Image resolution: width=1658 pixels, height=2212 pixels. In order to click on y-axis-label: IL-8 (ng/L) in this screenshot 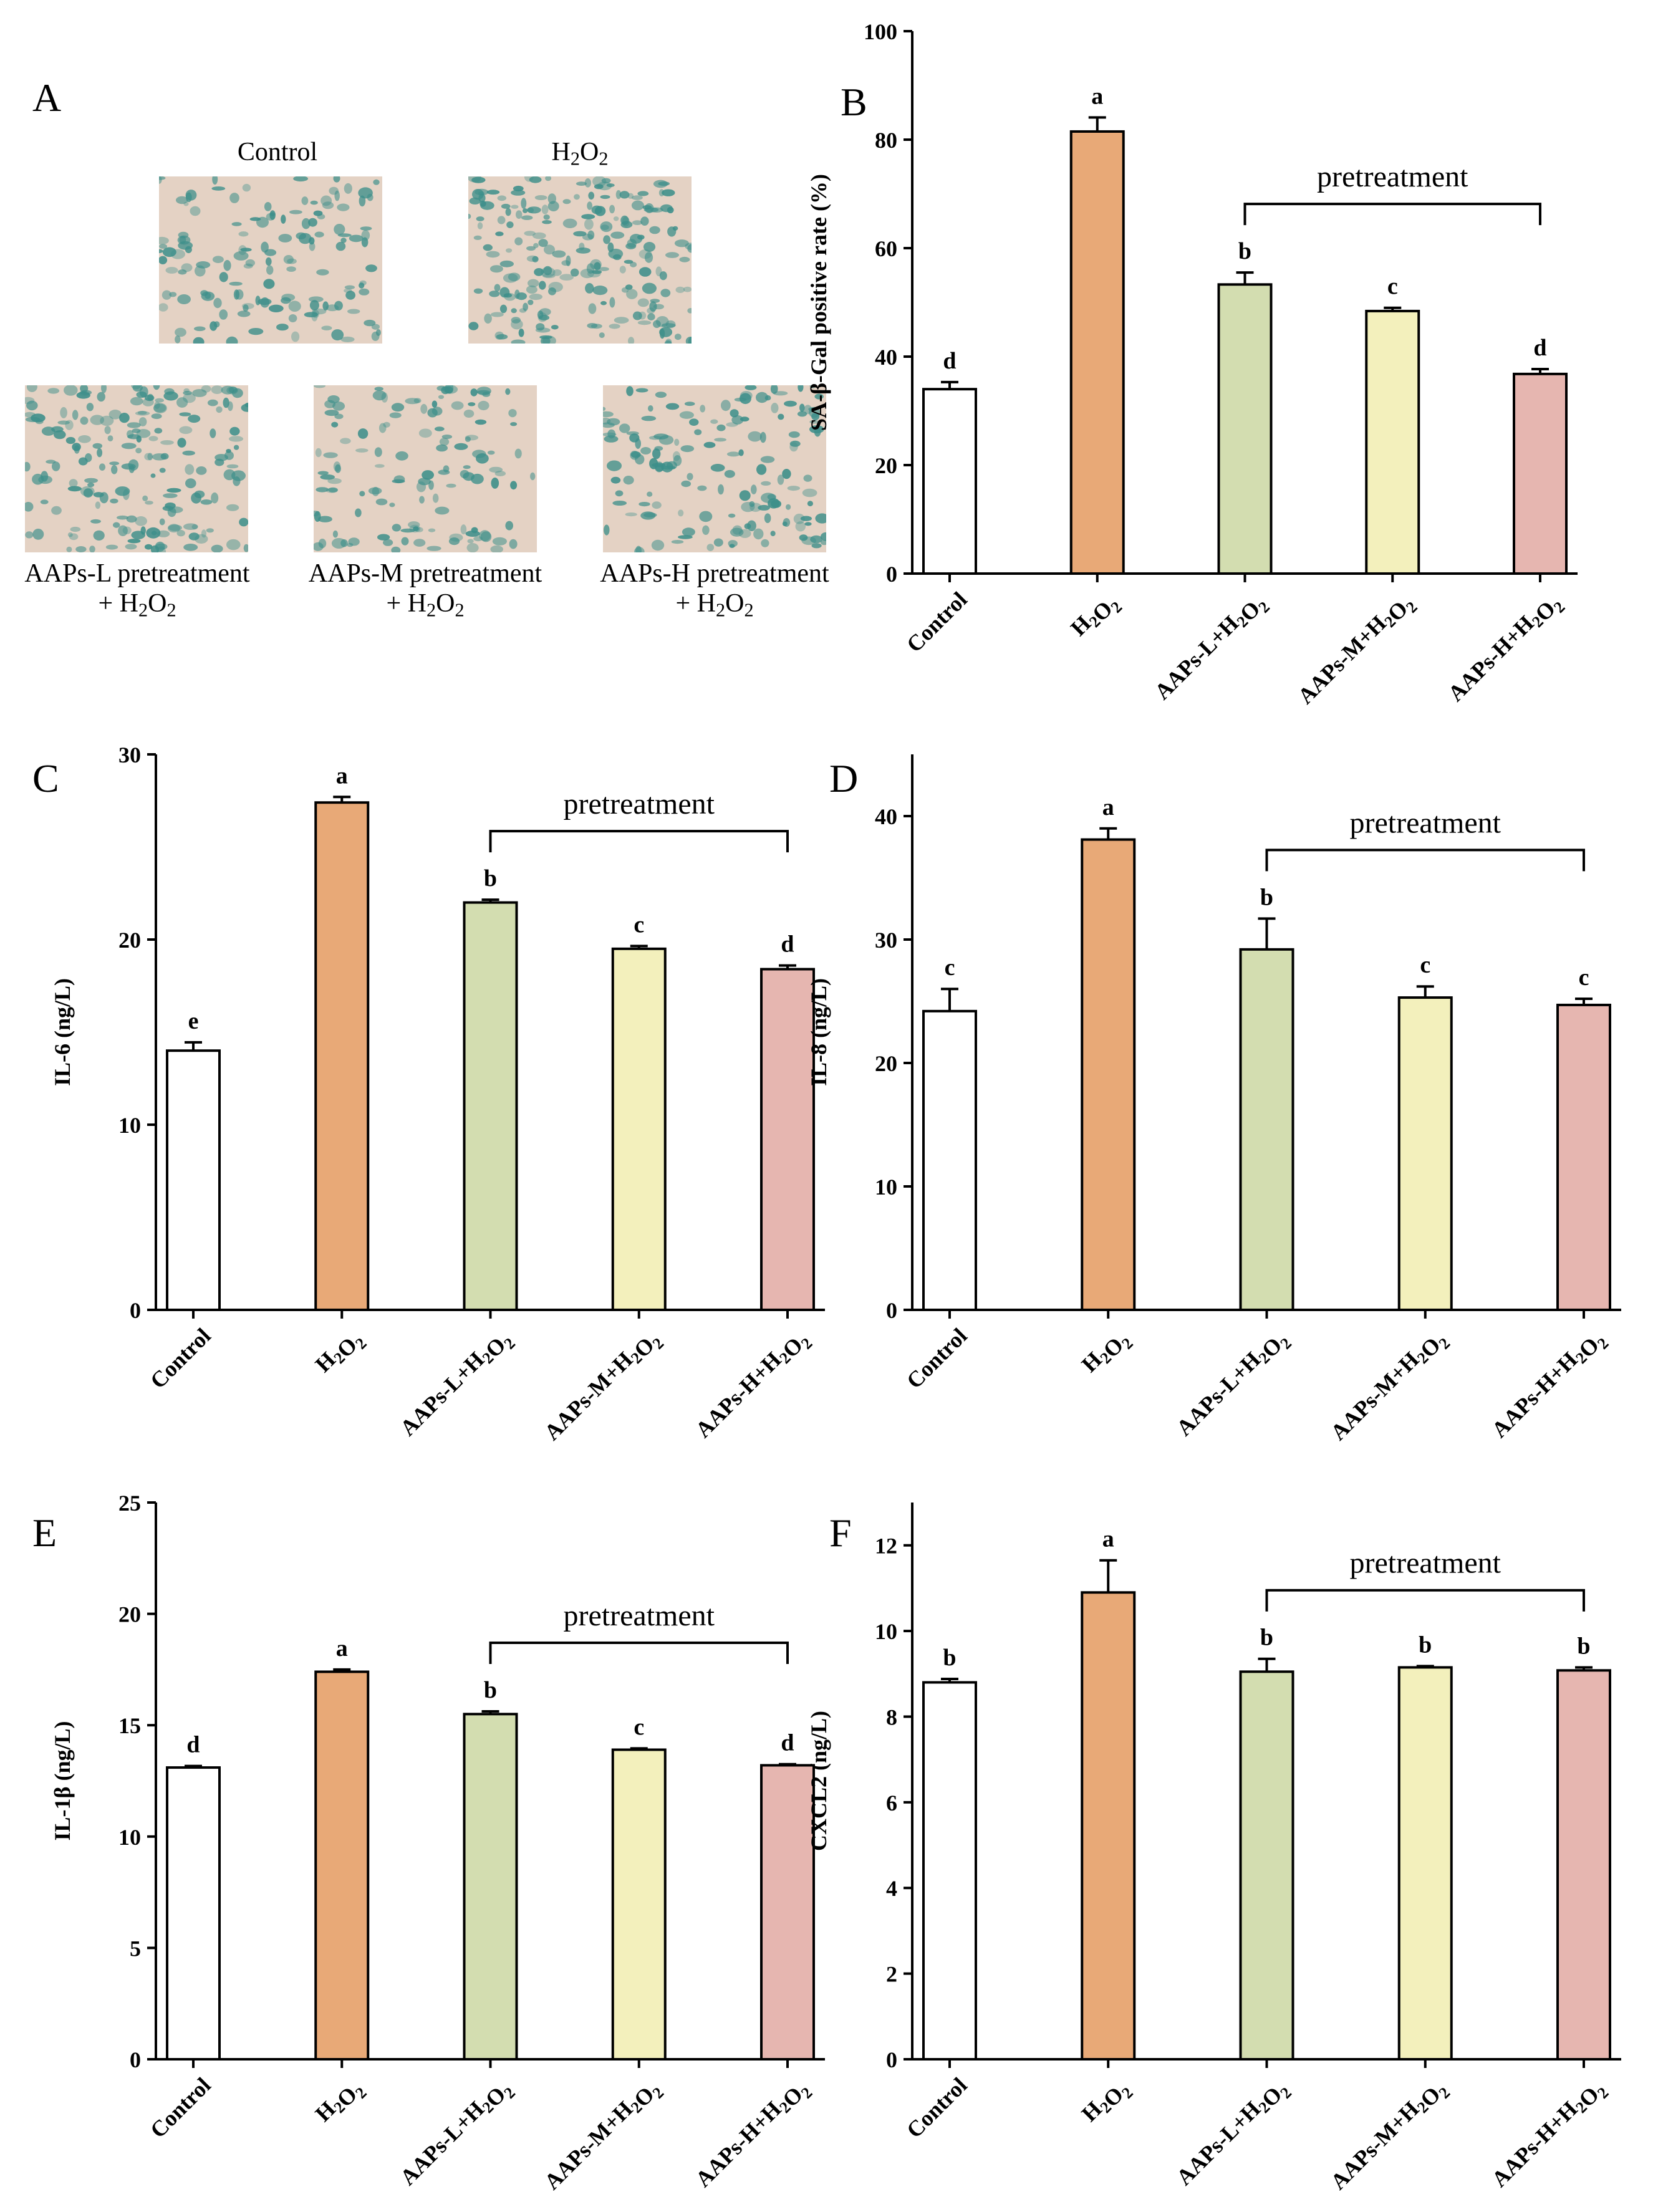, I will do `click(819, 1032)`.